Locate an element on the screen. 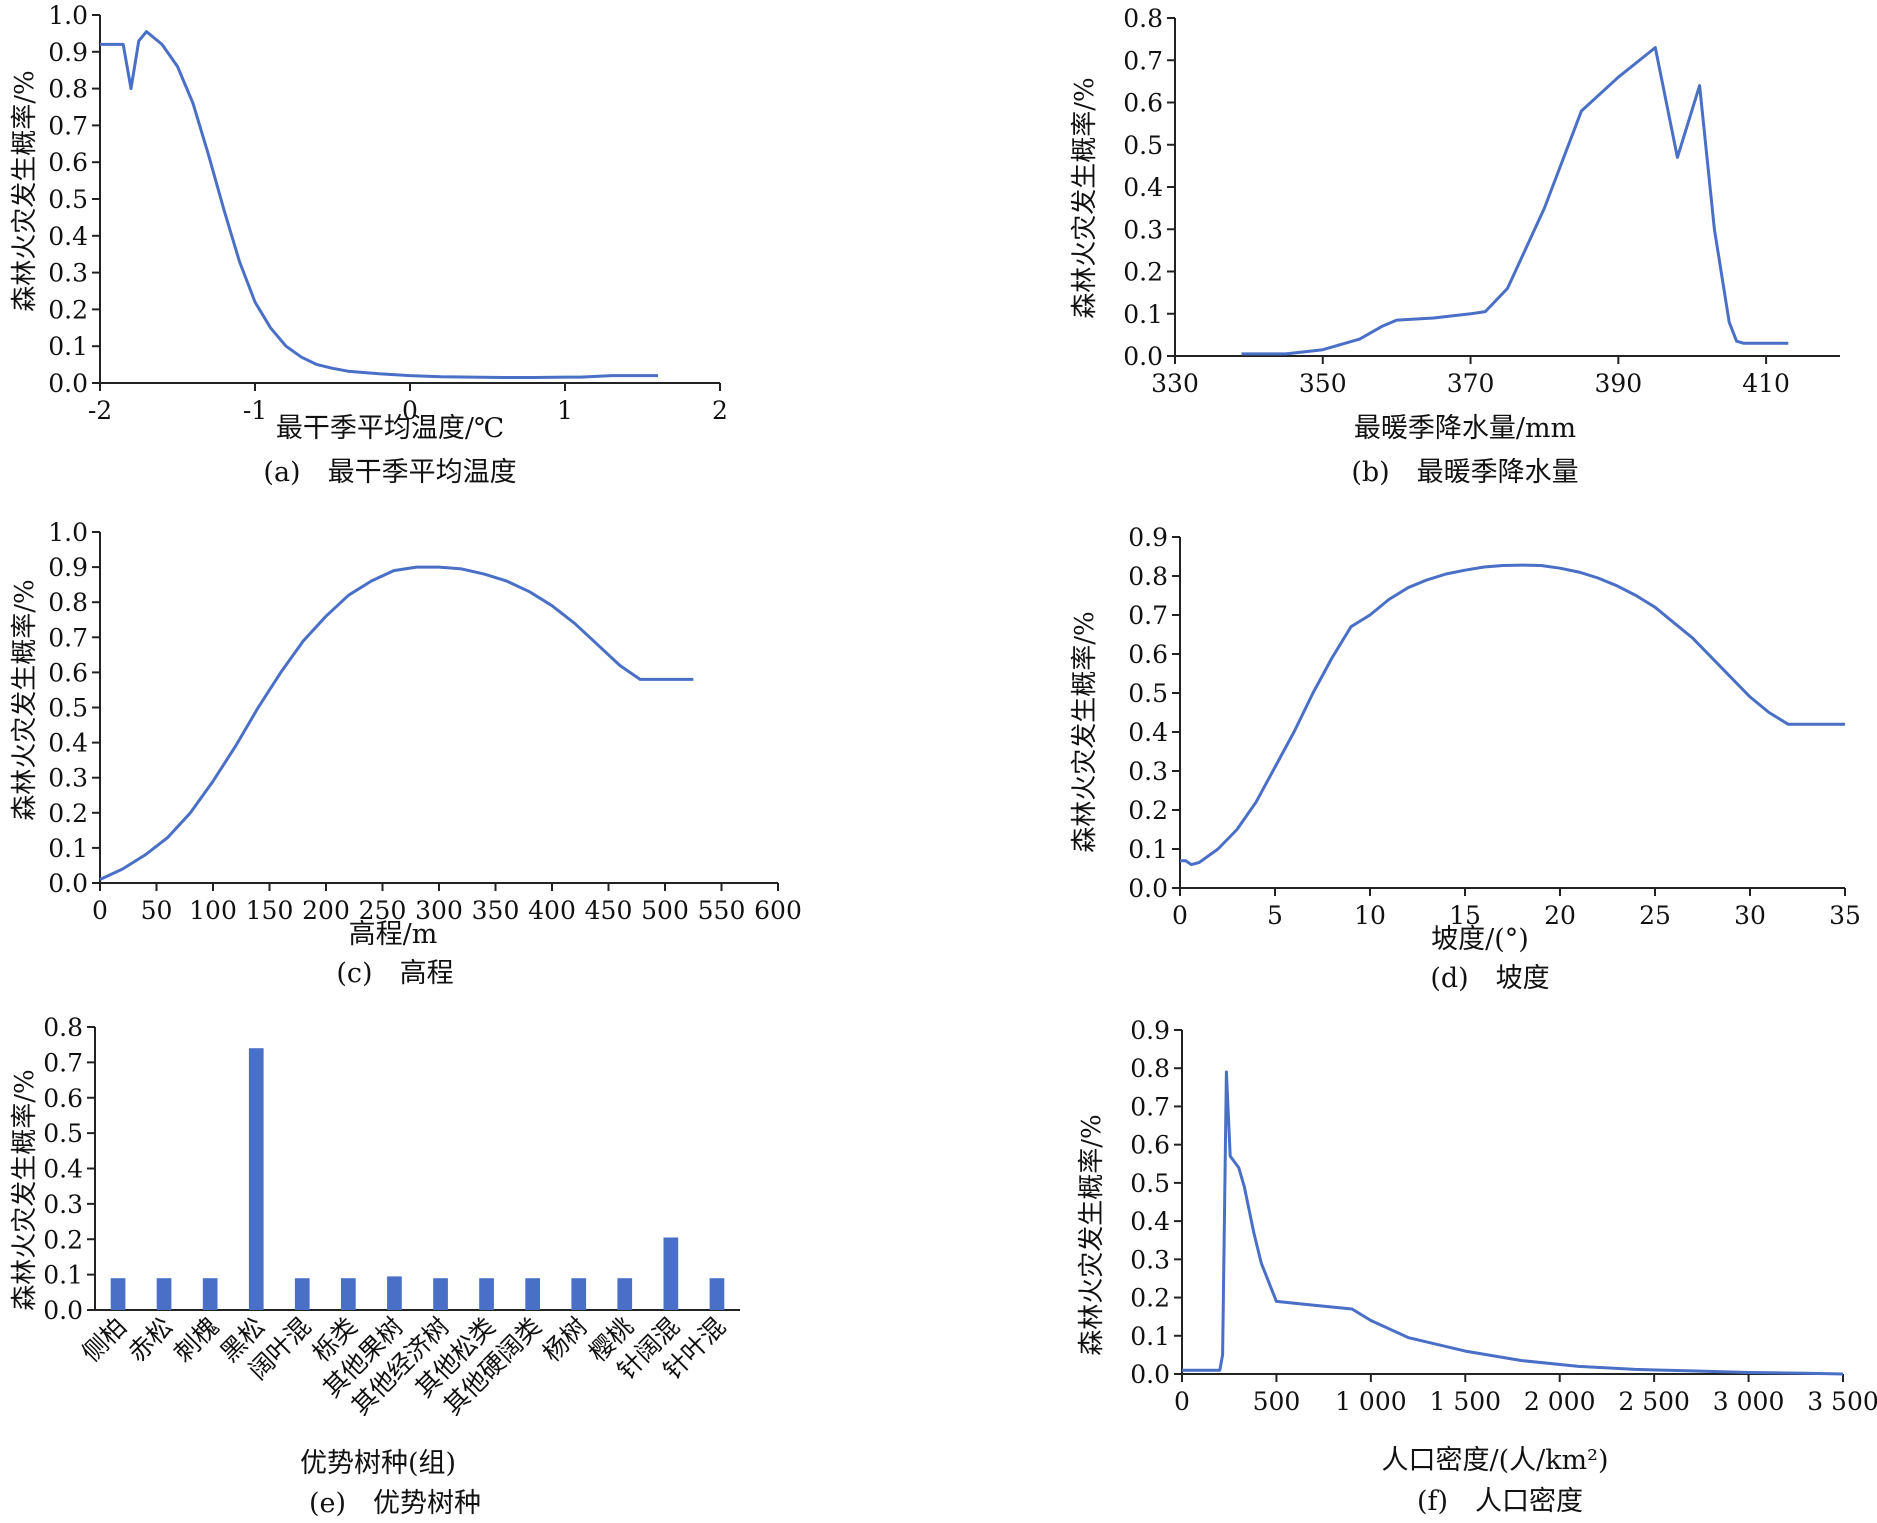 This screenshot has width=1877, height=1523. panel-b-x-tick-label: 350 is located at coordinates (1323, 383).